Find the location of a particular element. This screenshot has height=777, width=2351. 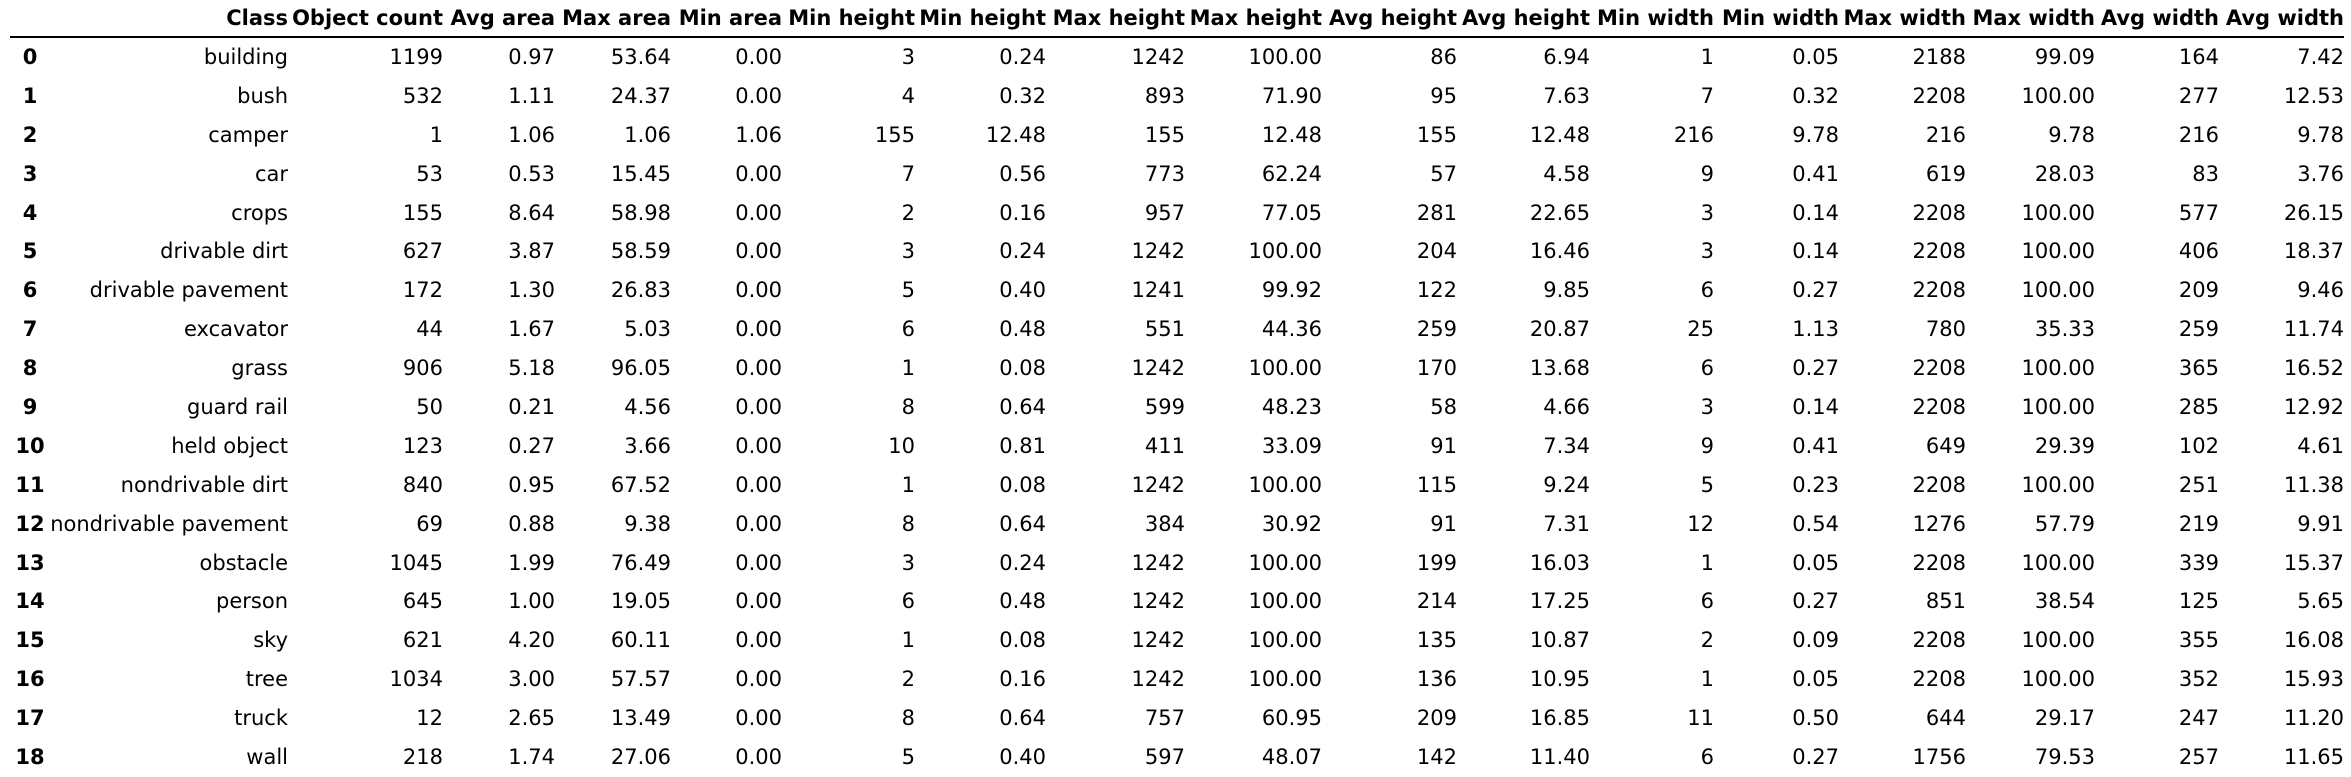

table-cell: 7.63 is located at coordinates (1566, 95).